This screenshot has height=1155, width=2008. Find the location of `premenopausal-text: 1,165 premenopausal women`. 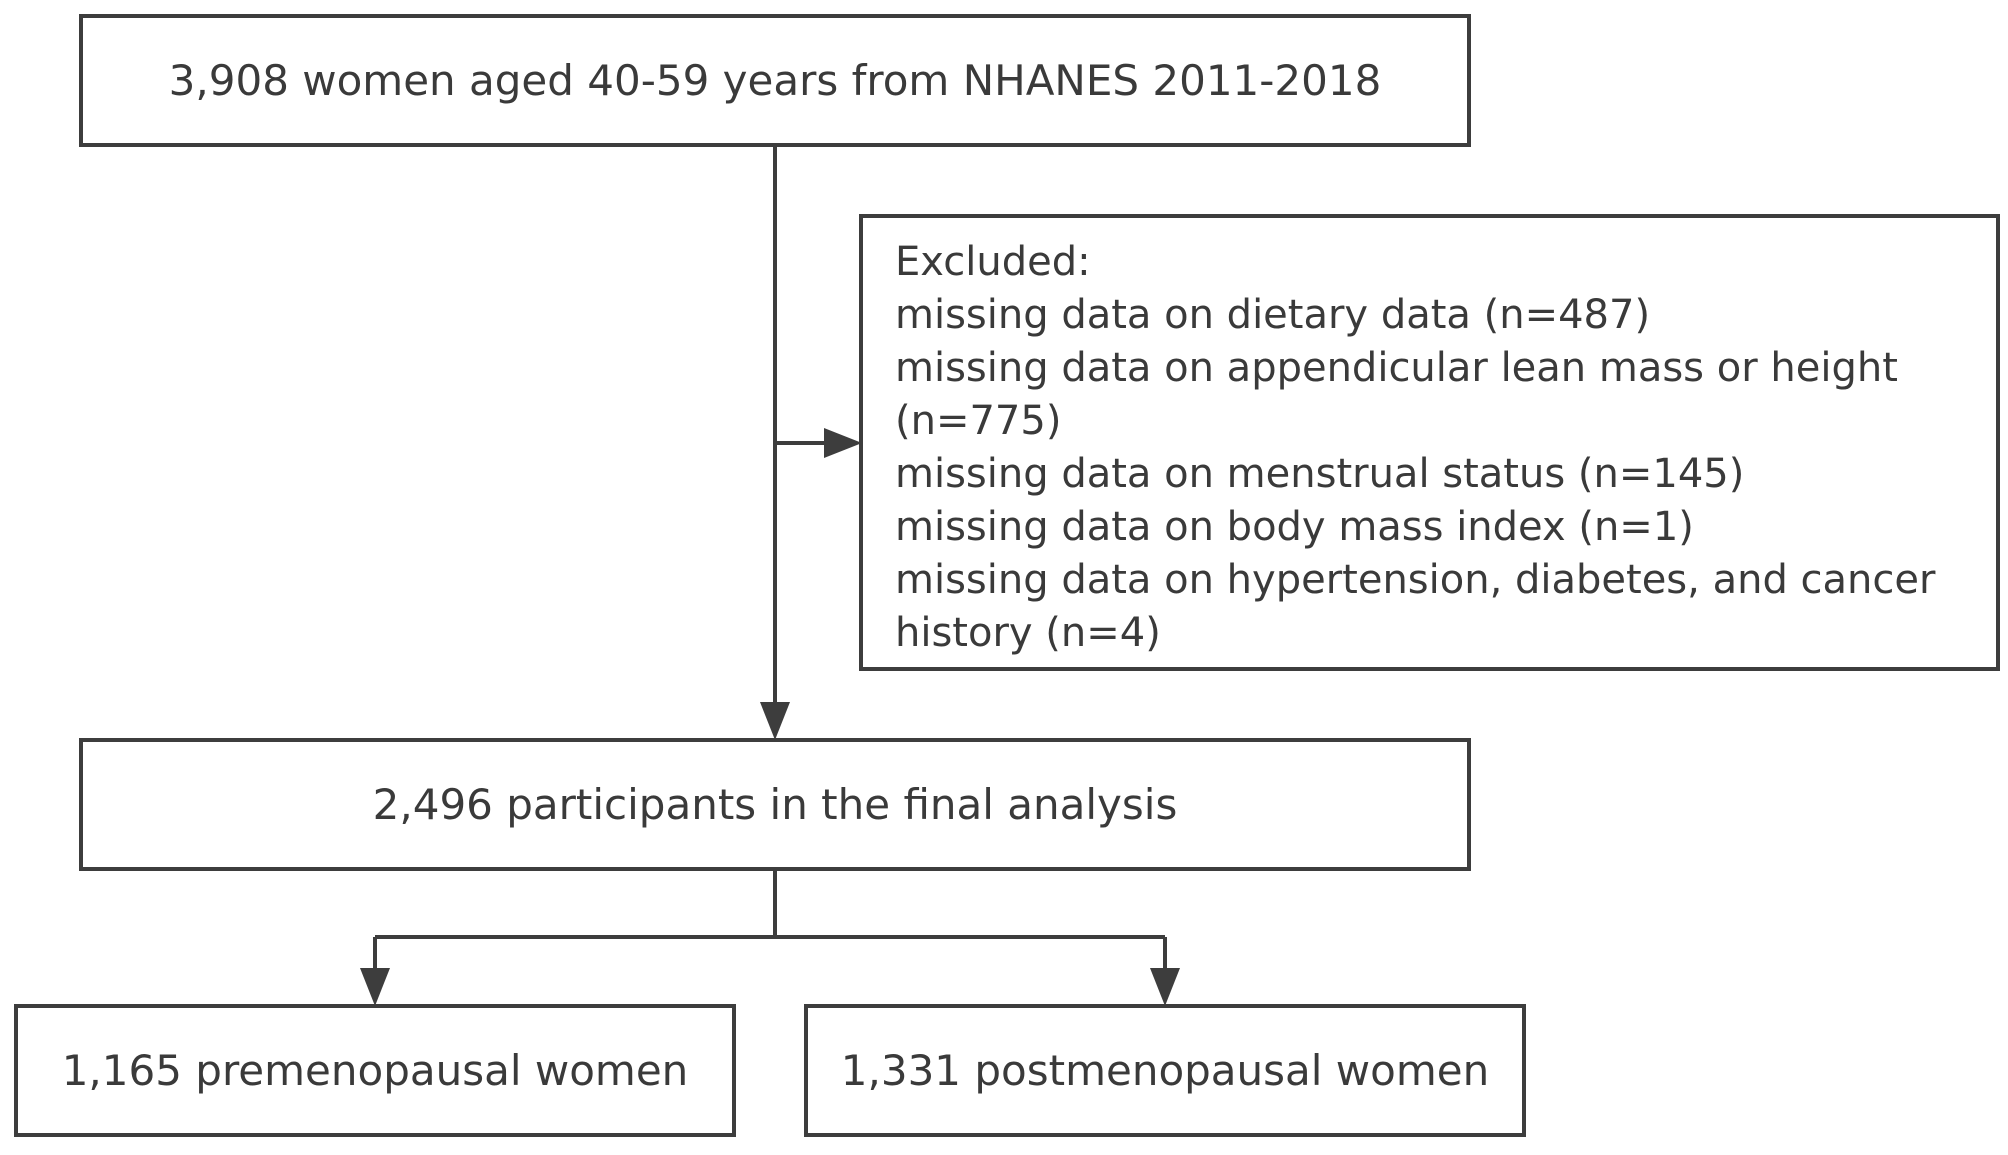

premenopausal-text: 1,165 premenopausal women is located at coordinates (375, 1070).